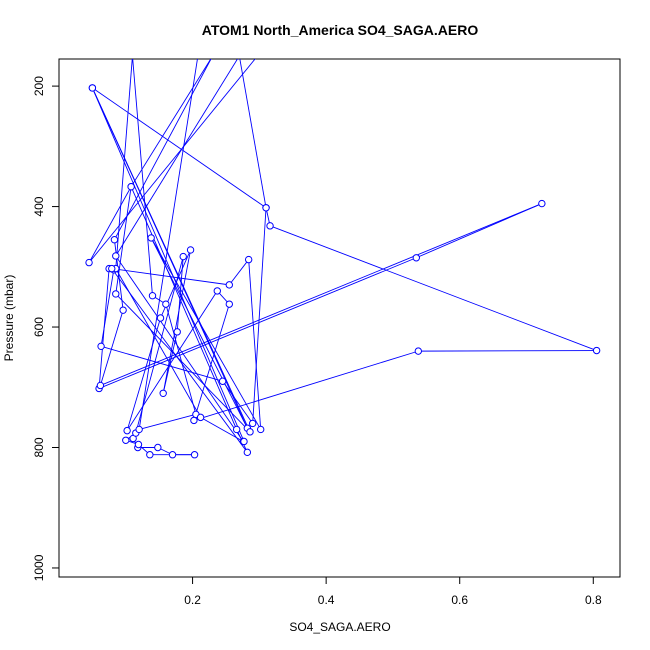 Image resolution: width=650 pixels, height=650 pixels. What do you see at coordinates (393, 591) in the screenshot?
I see `x-axis: 0.2 0.4 0.6 0.8` at bounding box center [393, 591].